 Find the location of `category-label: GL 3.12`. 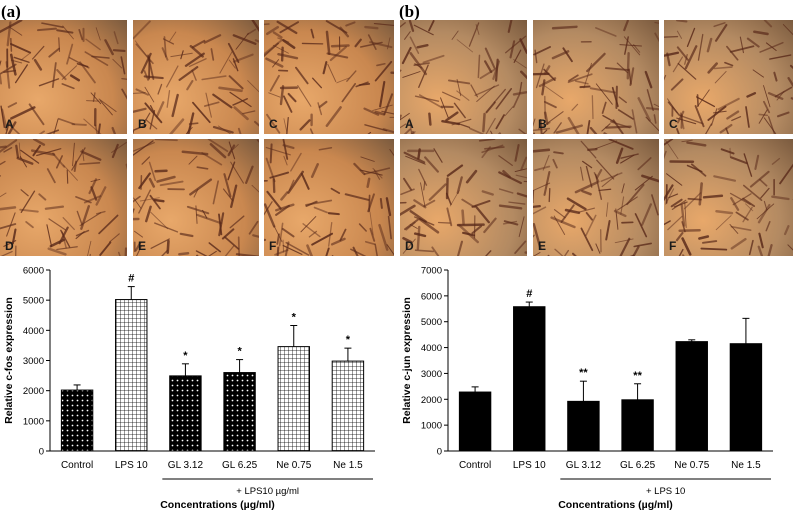

category-label: GL 3.12 is located at coordinates (584, 465).